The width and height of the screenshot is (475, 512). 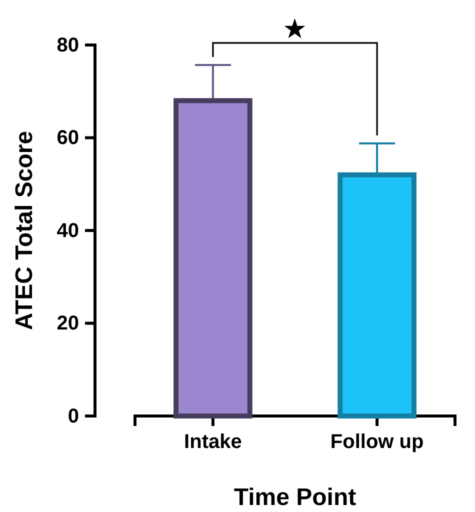 I want to click on y-tick-label: 60, so click(x=67, y=138).